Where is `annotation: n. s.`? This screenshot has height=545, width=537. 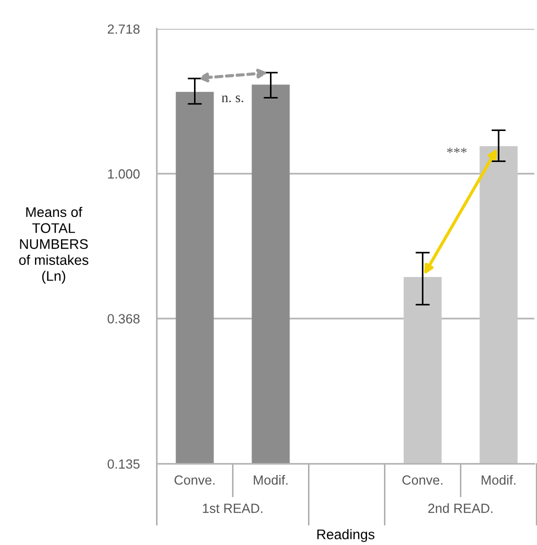 annotation: n. s. is located at coordinates (233, 99).